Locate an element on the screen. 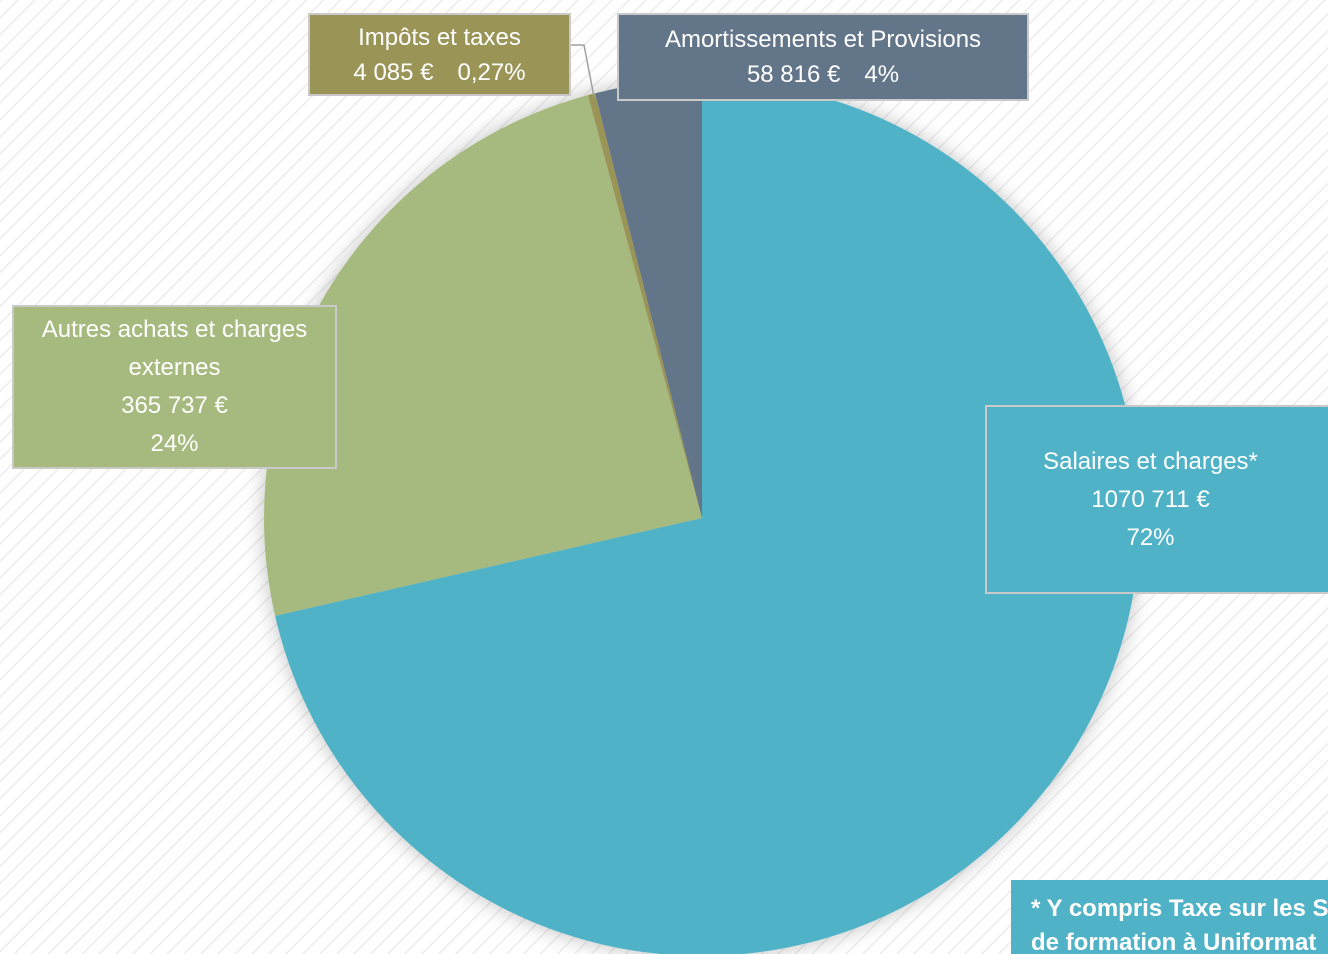  label-percent: 0,27% is located at coordinates (491, 72).